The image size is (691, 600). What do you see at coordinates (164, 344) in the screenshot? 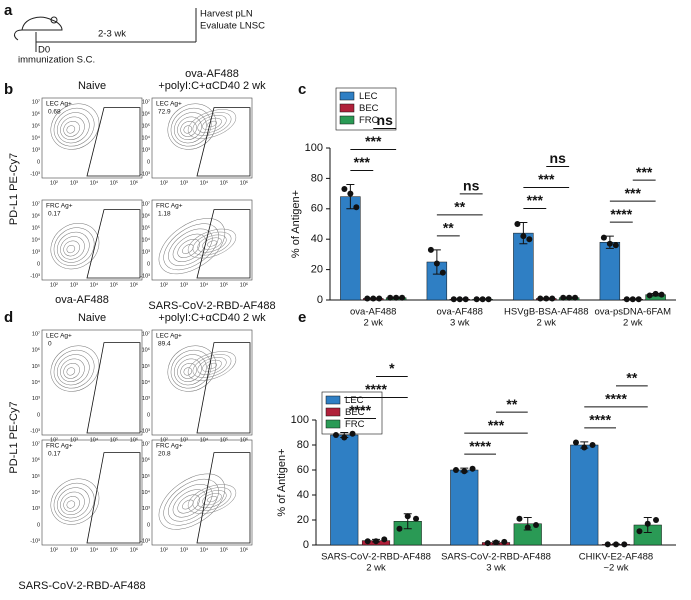
I see `gate-value: 89.4` at bounding box center [164, 344].